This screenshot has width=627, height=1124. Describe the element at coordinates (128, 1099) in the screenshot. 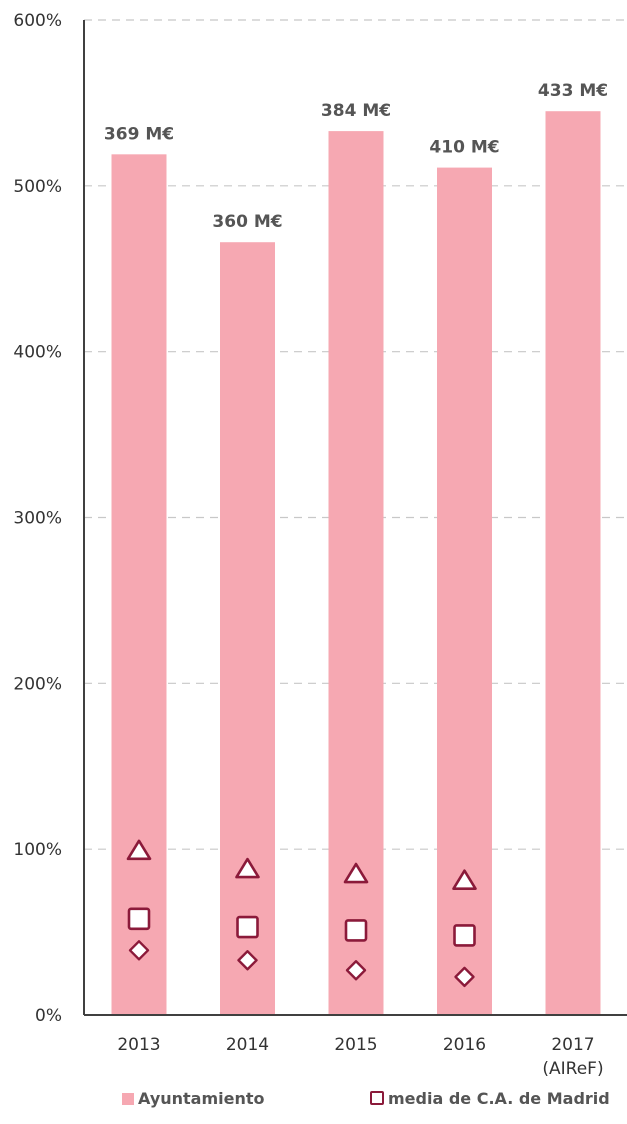

I see `legend-swatch-ayuntamiento` at that location.